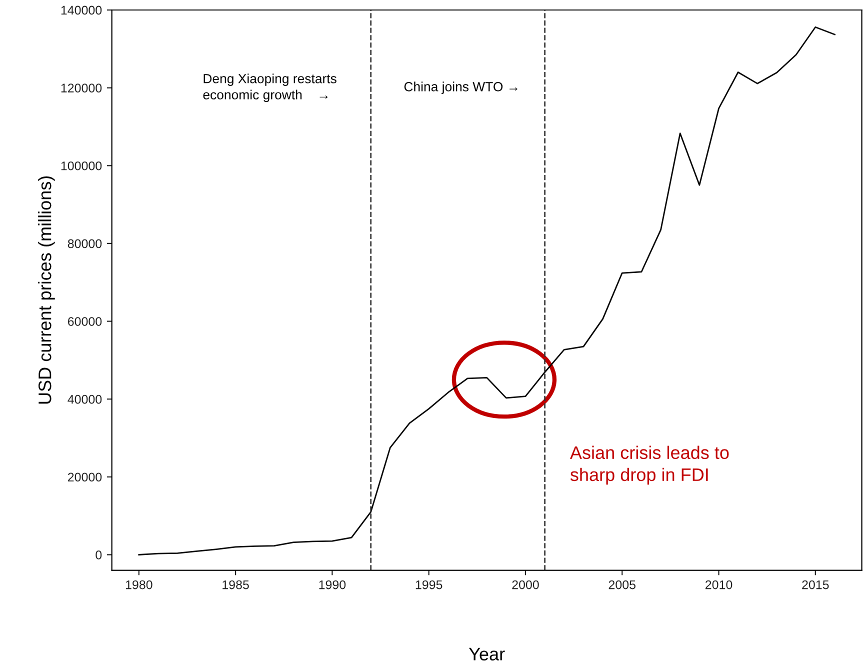 The width and height of the screenshot is (867, 667). What do you see at coordinates (85, 243) in the screenshot?
I see `y-tick-label: 80000` at bounding box center [85, 243].